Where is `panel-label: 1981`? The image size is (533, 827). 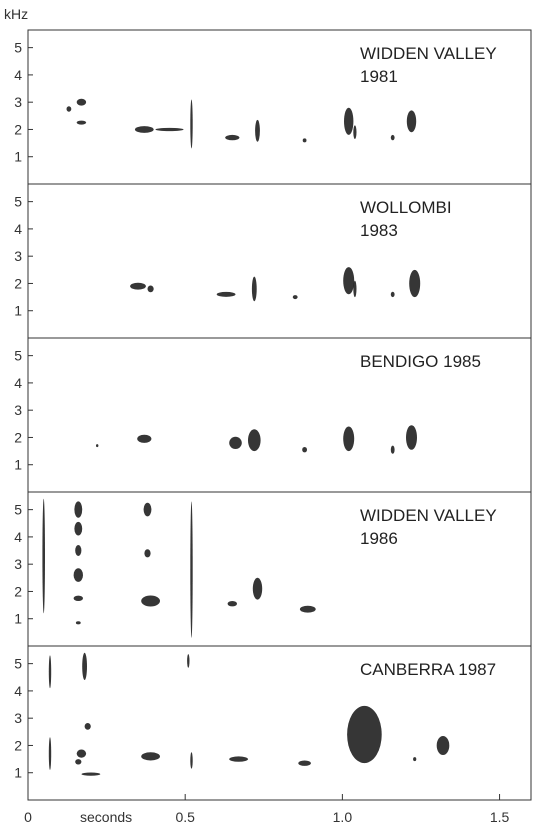 panel-label: 1981 is located at coordinates (379, 76).